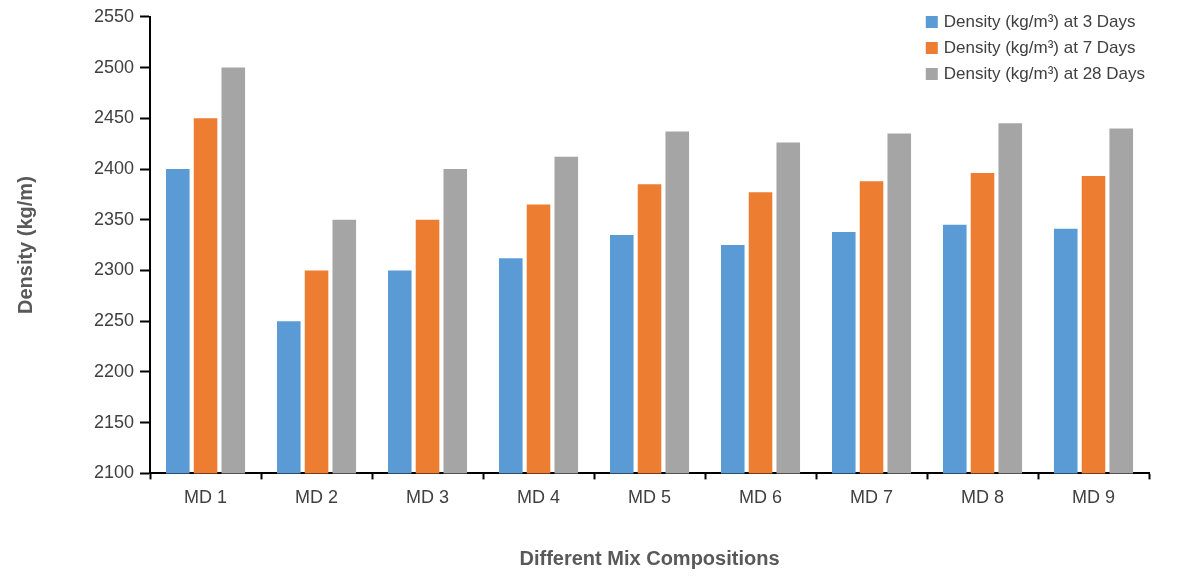  What do you see at coordinates (114, 15) in the screenshot?
I see `y-tick-label: 2550` at bounding box center [114, 15].